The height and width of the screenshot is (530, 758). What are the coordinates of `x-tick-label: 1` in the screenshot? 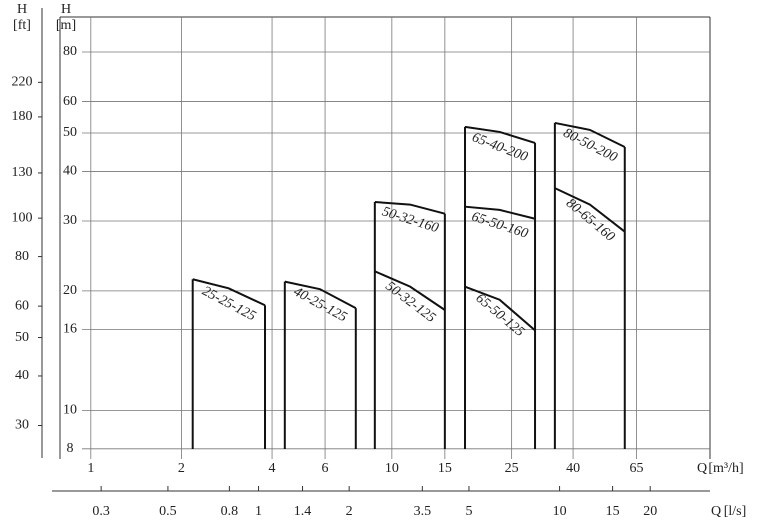 It's located at (90, 468).